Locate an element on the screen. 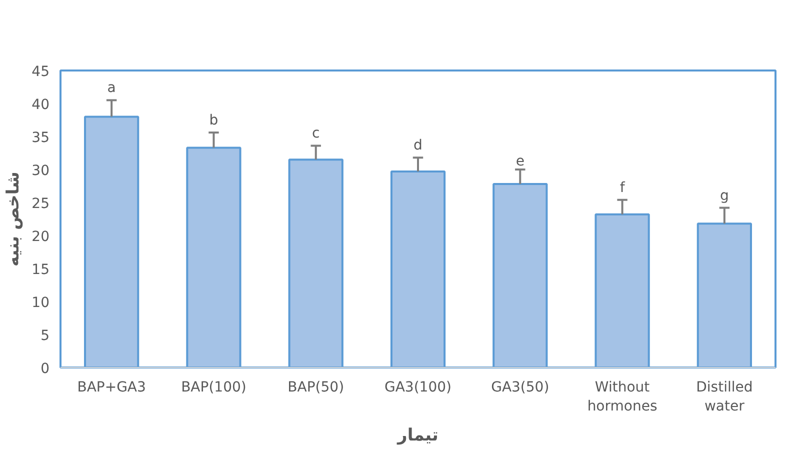 The image size is (810, 454). annotation: b is located at coordinates (213, 120).